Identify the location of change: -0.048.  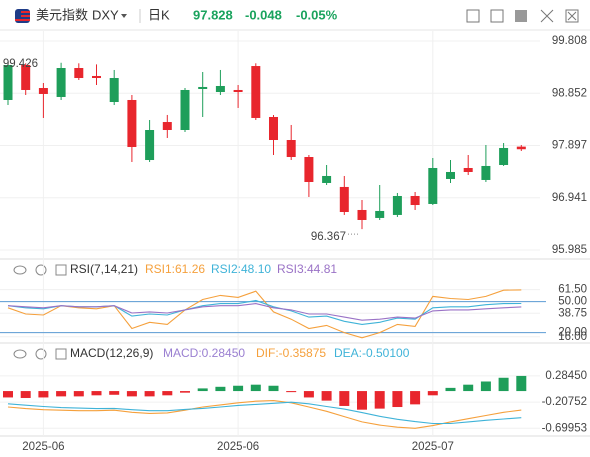
(263, 14).